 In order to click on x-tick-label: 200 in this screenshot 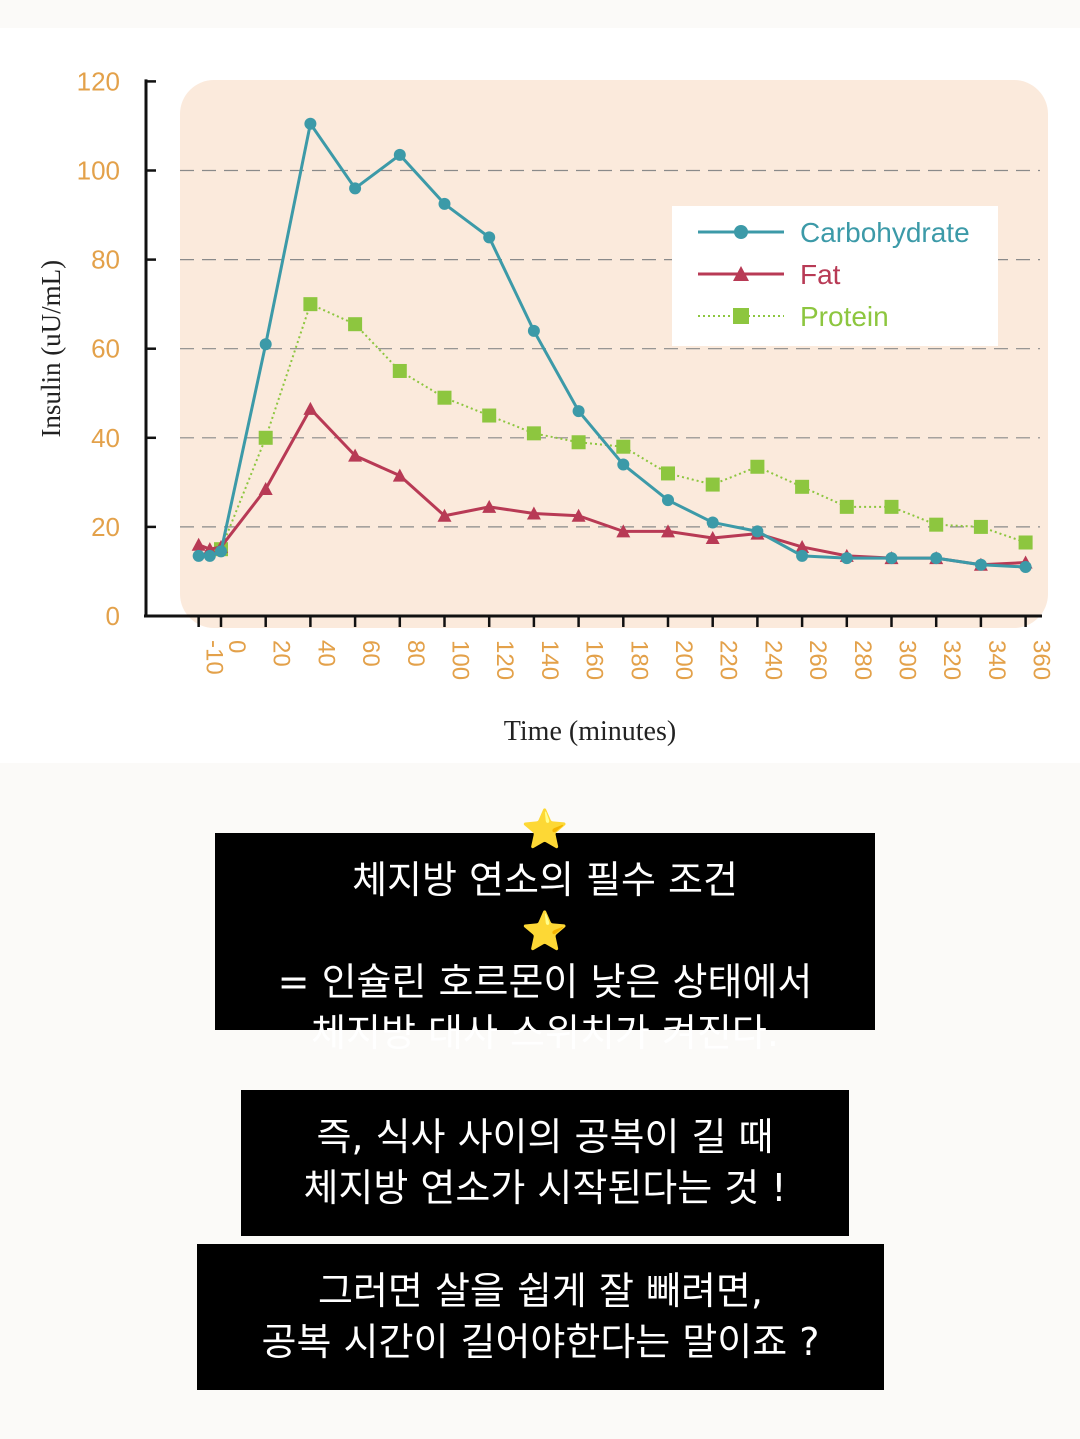, I will do `click(683, 660)`.